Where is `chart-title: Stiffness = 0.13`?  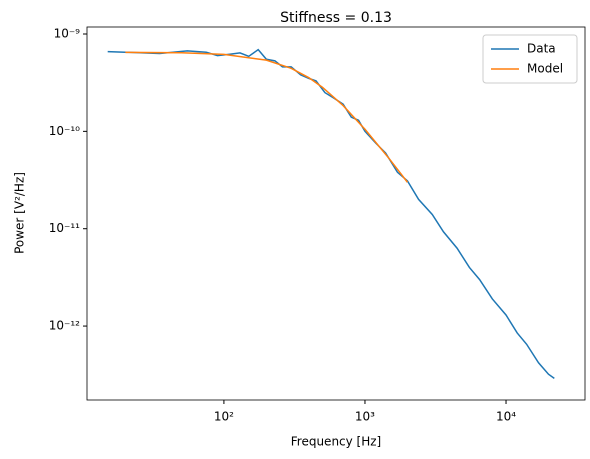
chart-title: Stiffness = 0.13 is located at coordinates (336, 18).